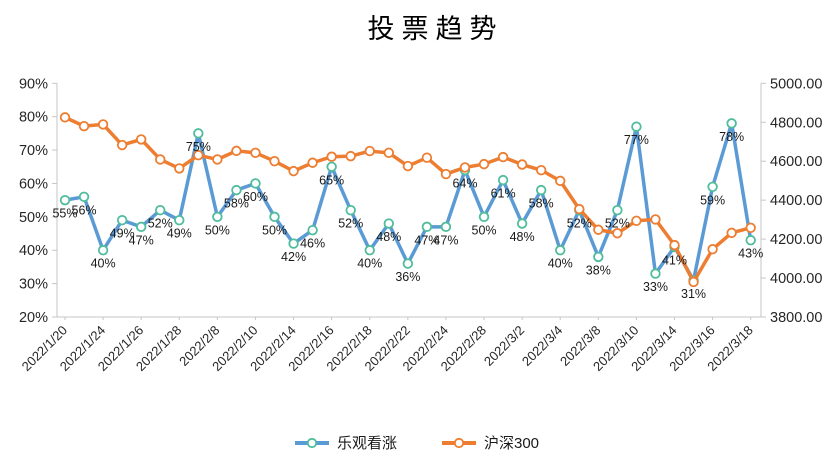 The image size is (833, 466). What do you see at coordinates (598, 270) in the screenshot?
I see `data-label: 38%` at bounding box center [598, 270].